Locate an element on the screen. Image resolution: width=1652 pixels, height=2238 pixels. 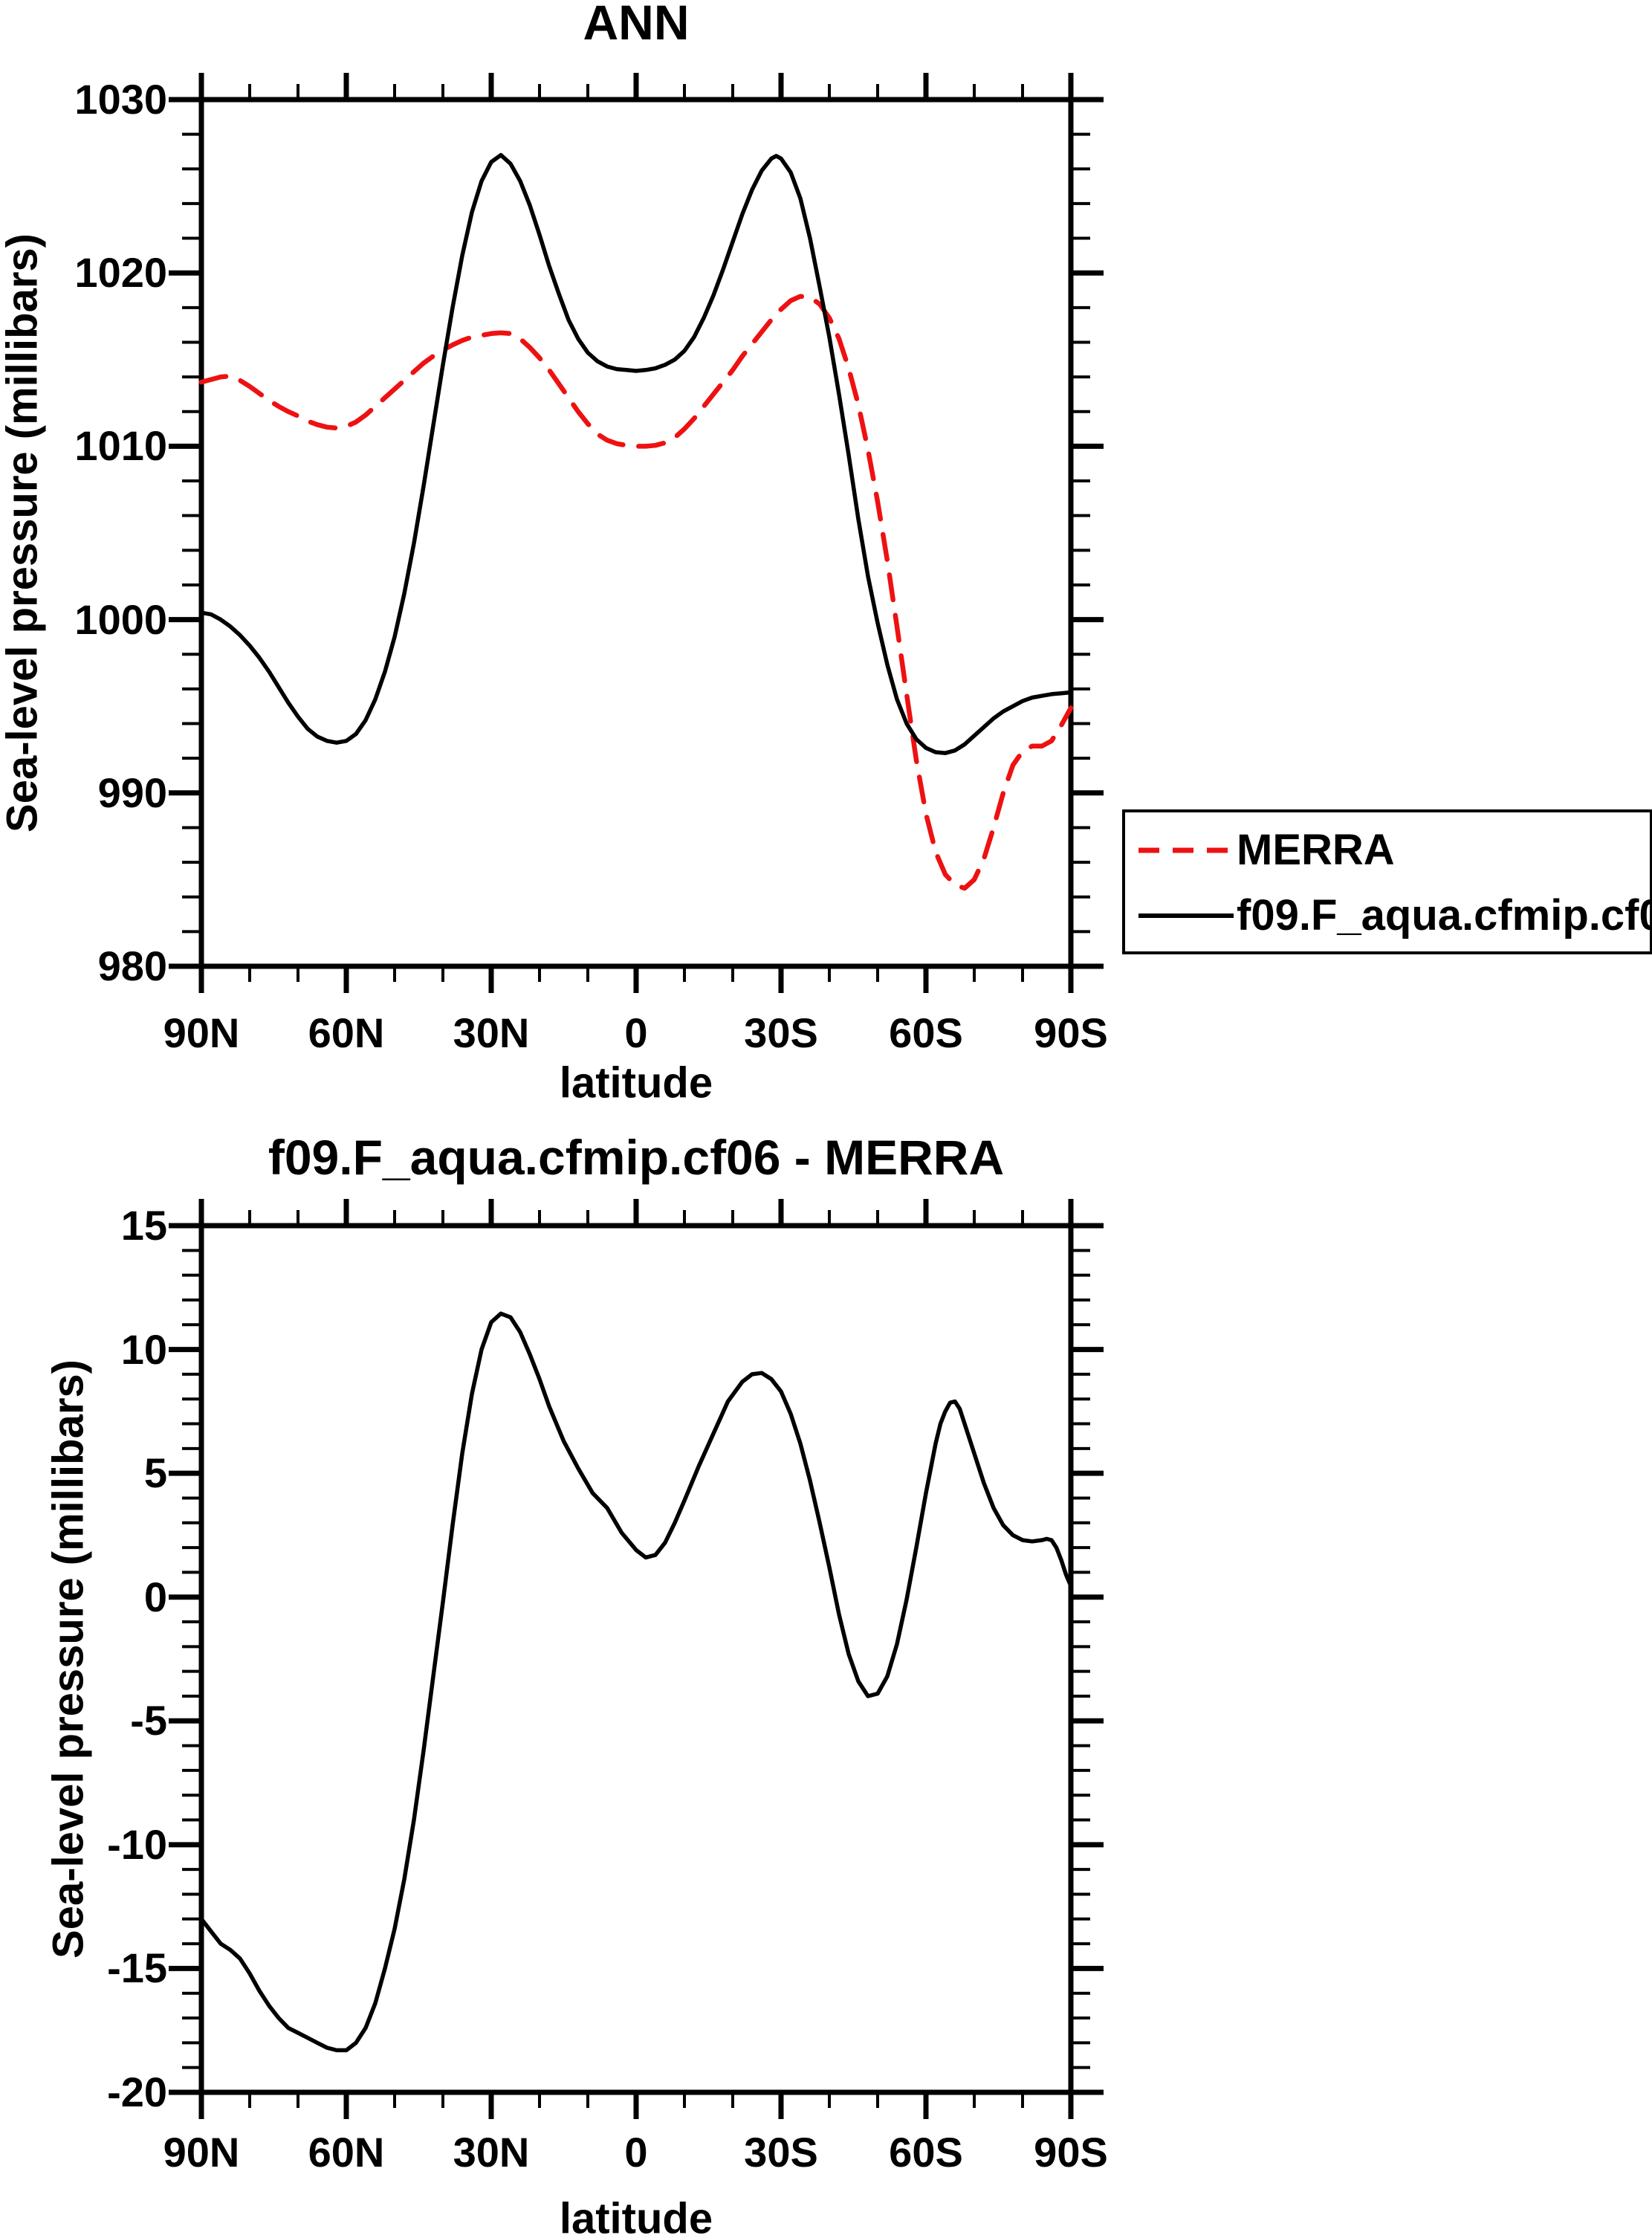
y-tick-label: 15 is located at coordinates (143, 1225).